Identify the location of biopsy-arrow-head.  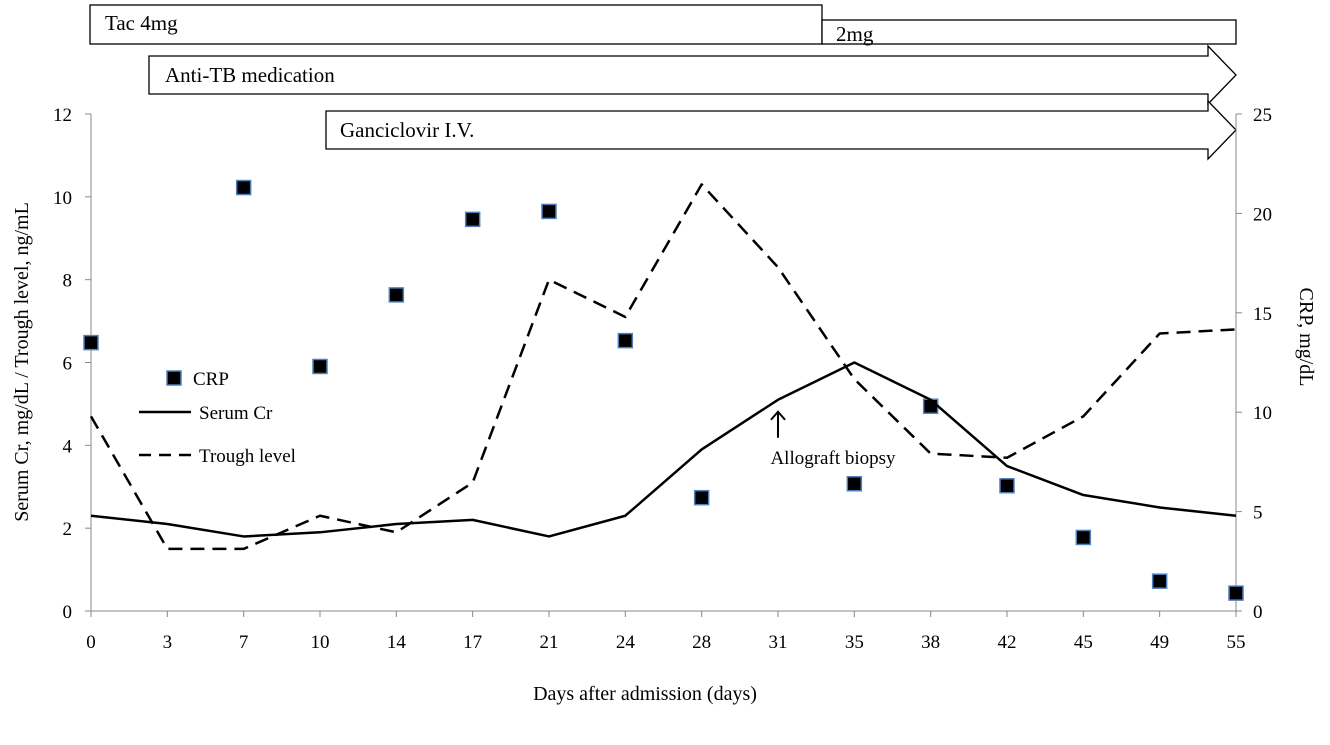
(778, 415).